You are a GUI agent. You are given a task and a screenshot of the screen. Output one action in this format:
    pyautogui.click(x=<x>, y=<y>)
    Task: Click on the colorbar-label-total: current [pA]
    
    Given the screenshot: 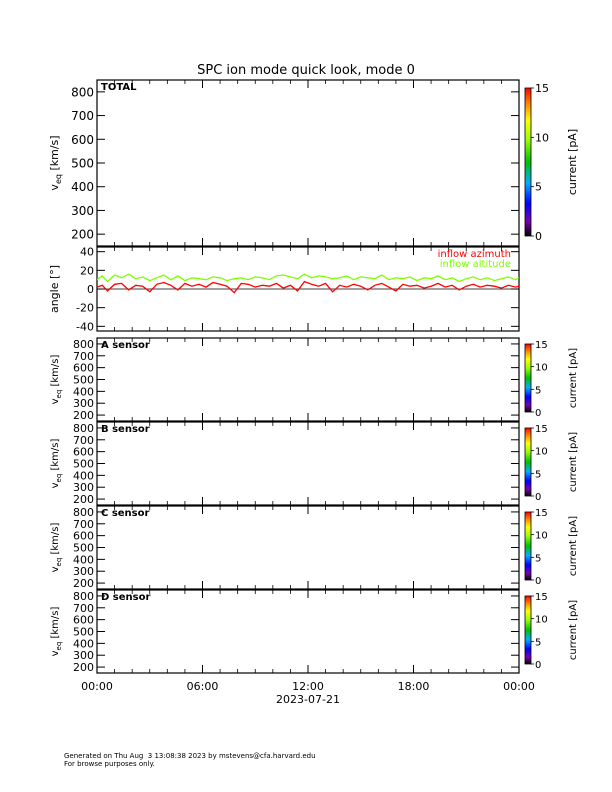 What is the action you would take?
    pyautogui.click(x=572, y=162)
    